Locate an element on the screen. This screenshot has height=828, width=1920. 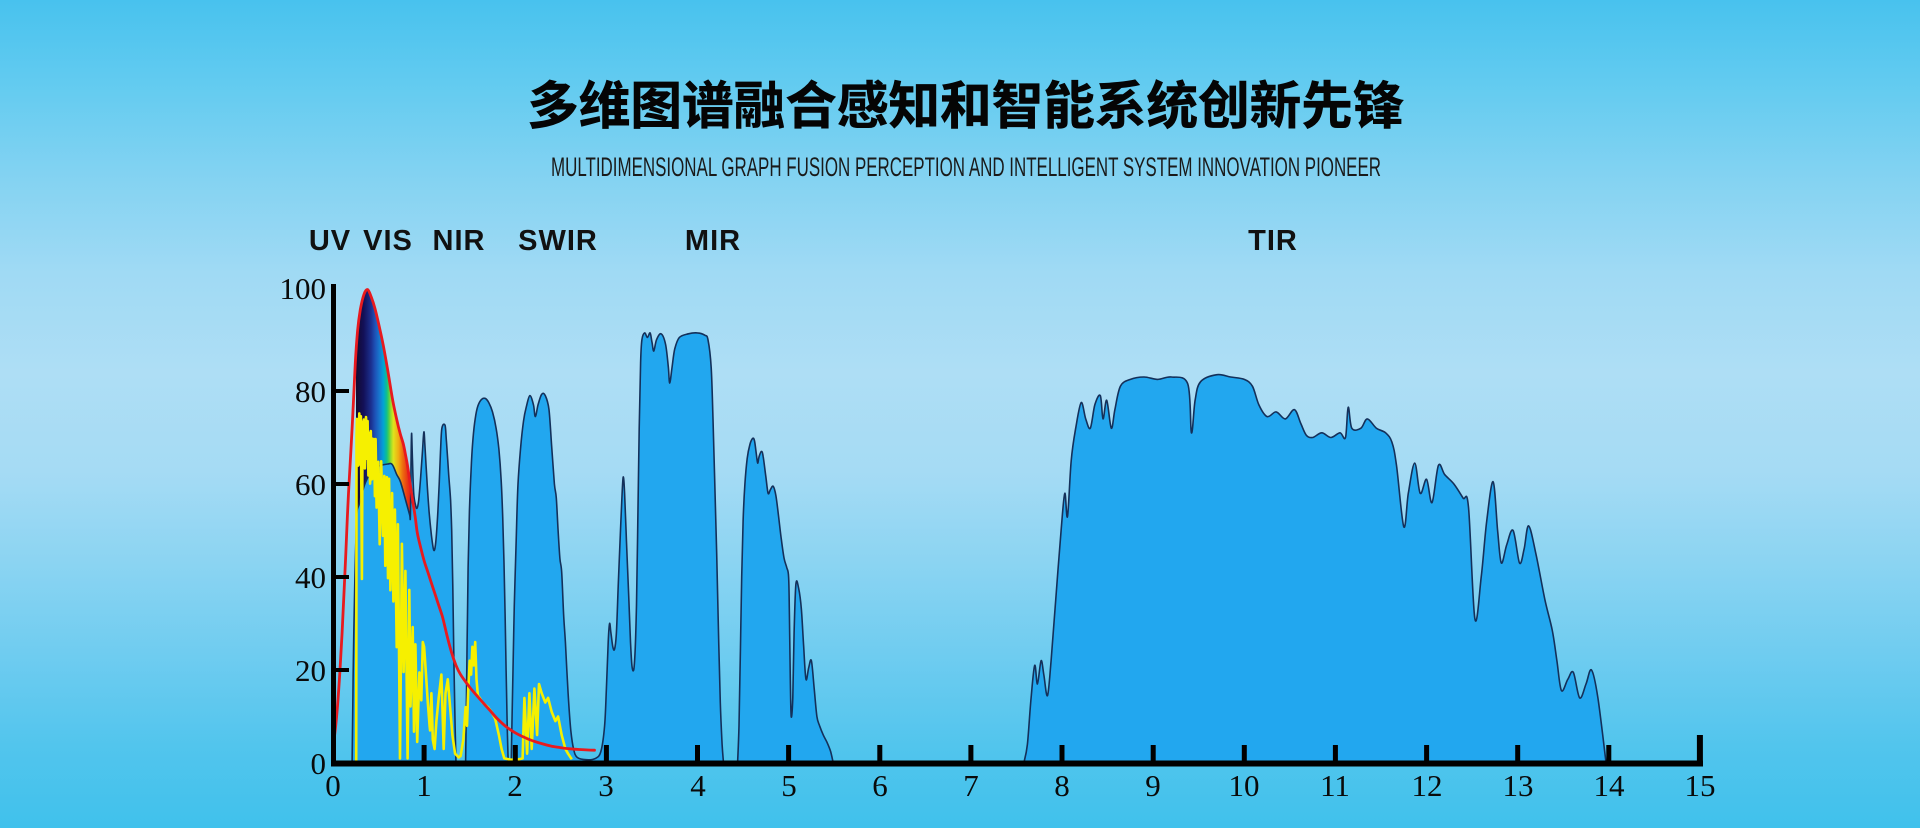
svg-text: 2 is located at coordinates (515, 785).